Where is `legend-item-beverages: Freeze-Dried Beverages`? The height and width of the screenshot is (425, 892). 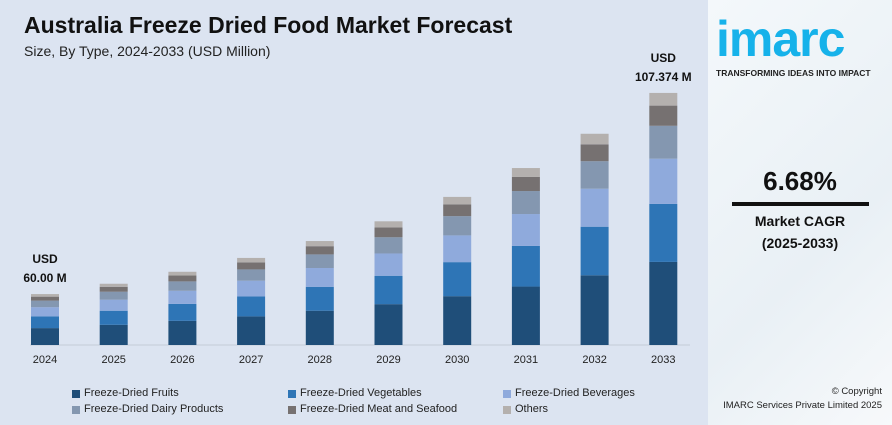
legend-item-beverages: Freeze-Dried Beverages is located at coordinates (569, 393).